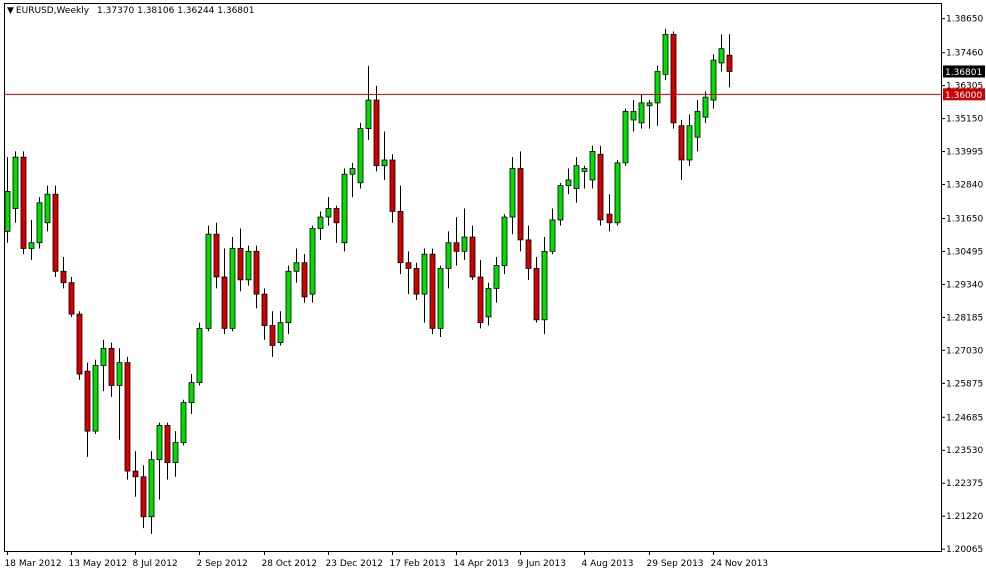  What do you see at coordinates (33, 564) in the screenshot?
I see `x-tick-label: 18 Mar 2012` at bounding box center [33, 564].